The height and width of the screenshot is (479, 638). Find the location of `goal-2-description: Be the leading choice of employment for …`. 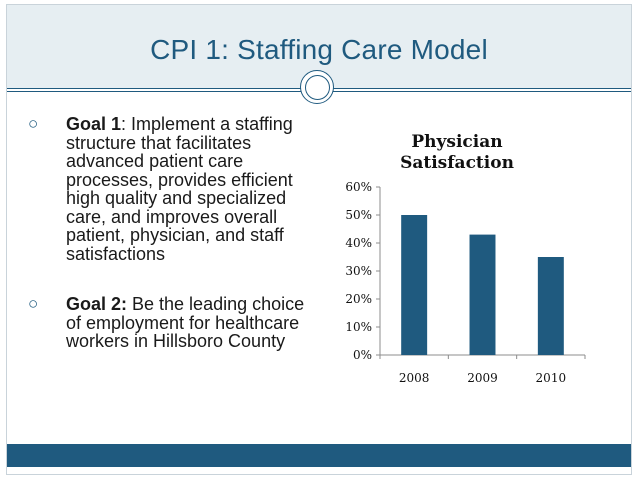

goal-2-description: Be the leading choice of employment for … is located at coordinates (185, 322).